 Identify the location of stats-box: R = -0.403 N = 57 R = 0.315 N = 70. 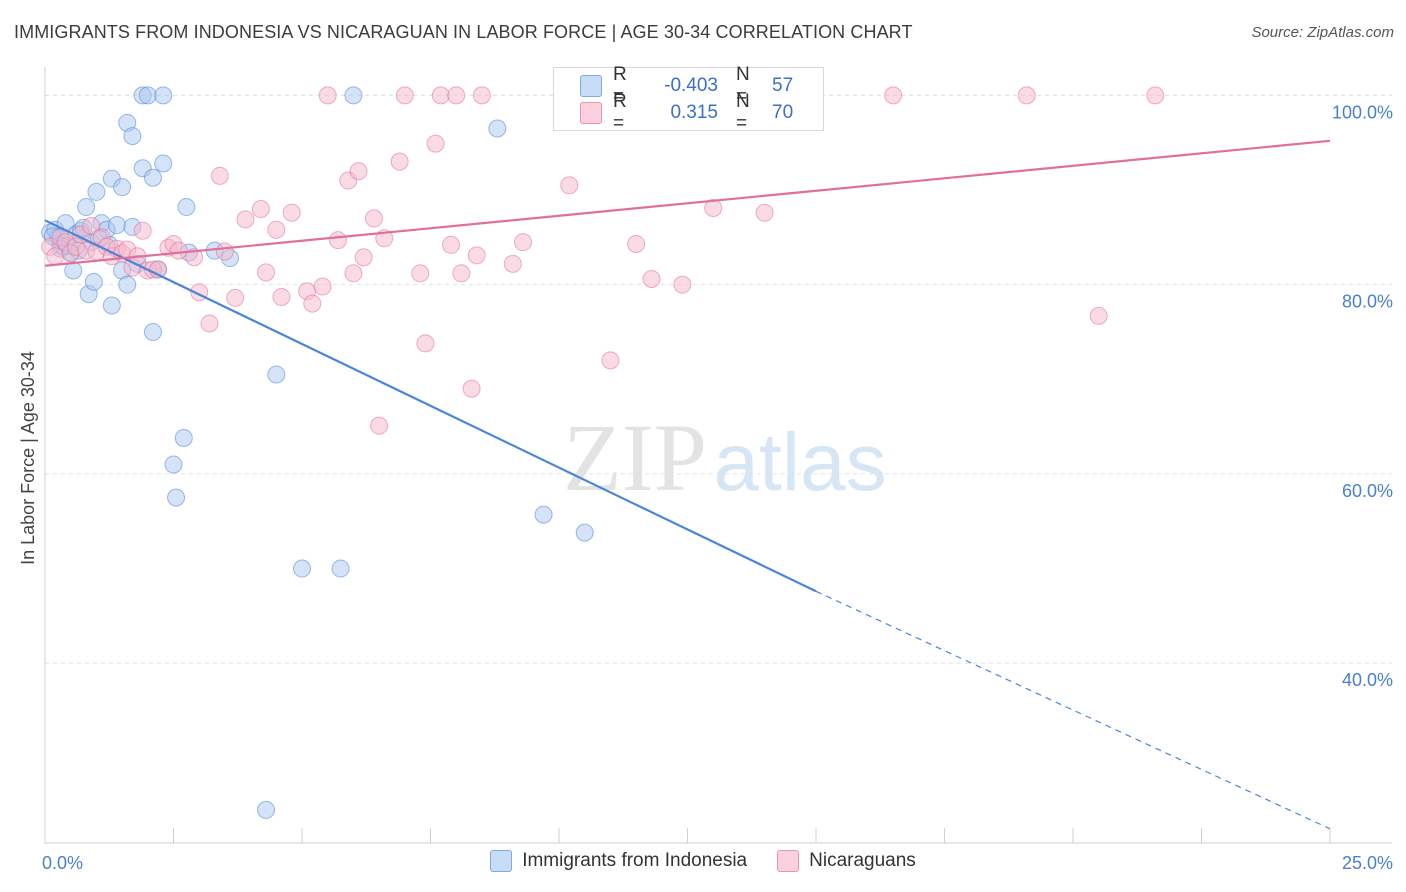
(688, 99).